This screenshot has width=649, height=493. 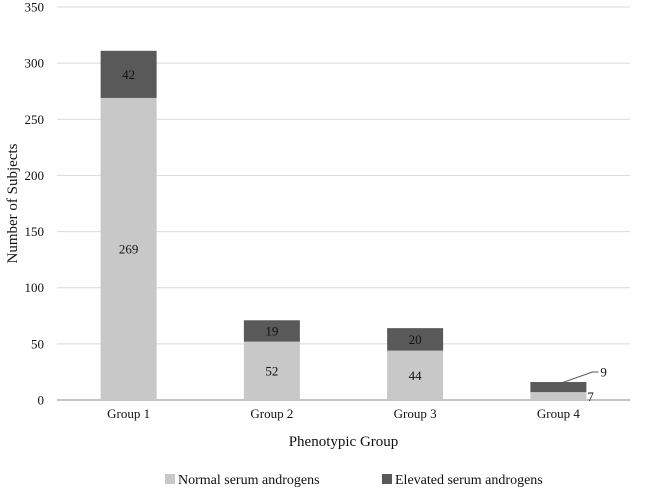 I want to click on data-label: 42, so click(x=128, y=74).